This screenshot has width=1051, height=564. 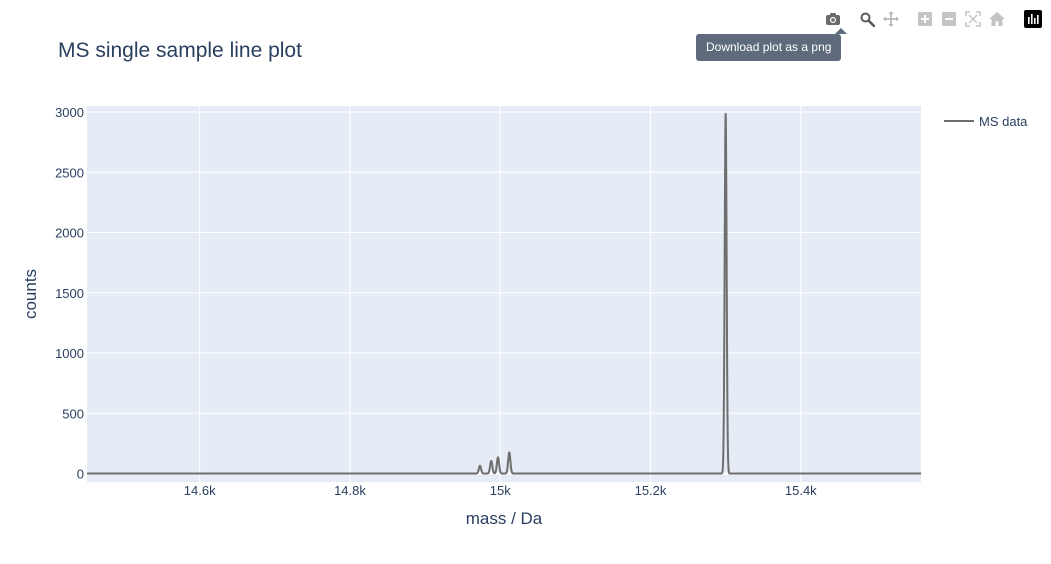 What do you see at coordinates (841, 31) in the screenshot?
I see `tooltip-arrow` at bounding box center [841, 31].